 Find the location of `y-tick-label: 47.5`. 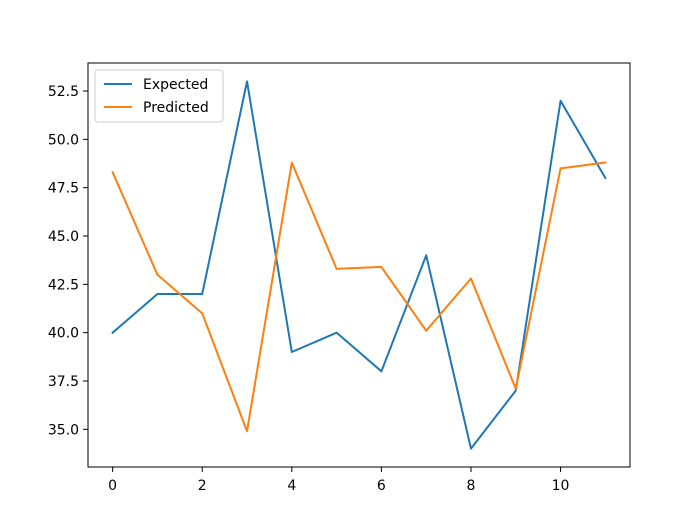

y-tick-label: 47.5 is located at coordinates (63, 189).